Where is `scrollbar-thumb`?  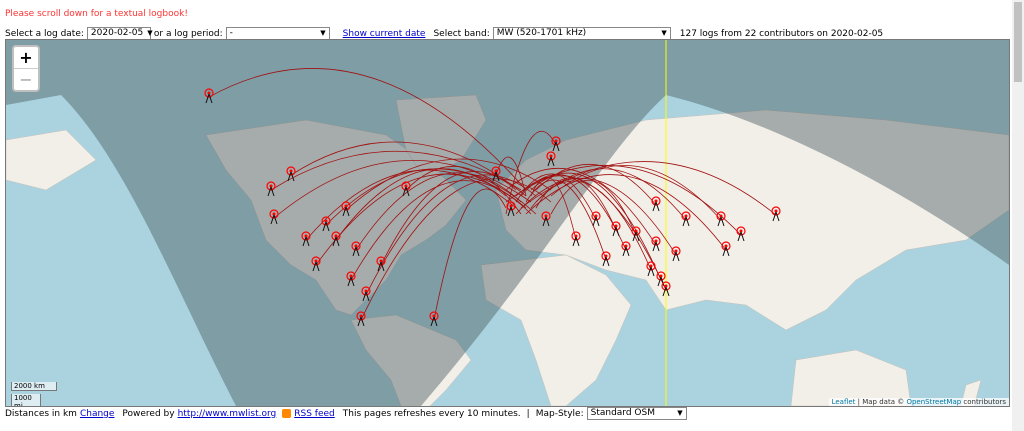 scrollbar-thumb is located at coordinates (1018, 42).